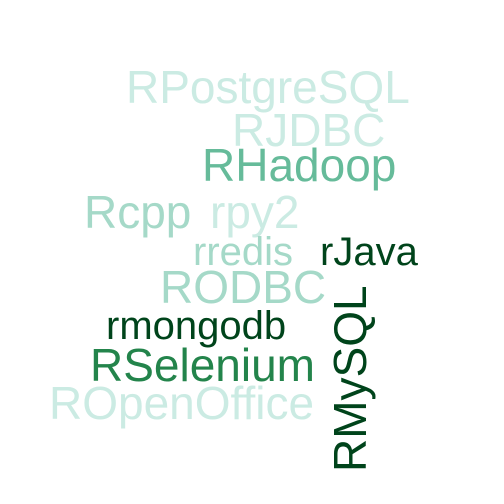 The image size is (504, 504). Describe the element at coordinates (243, 252) in the screenshot. I see `word-rredis: rredis` at that location.